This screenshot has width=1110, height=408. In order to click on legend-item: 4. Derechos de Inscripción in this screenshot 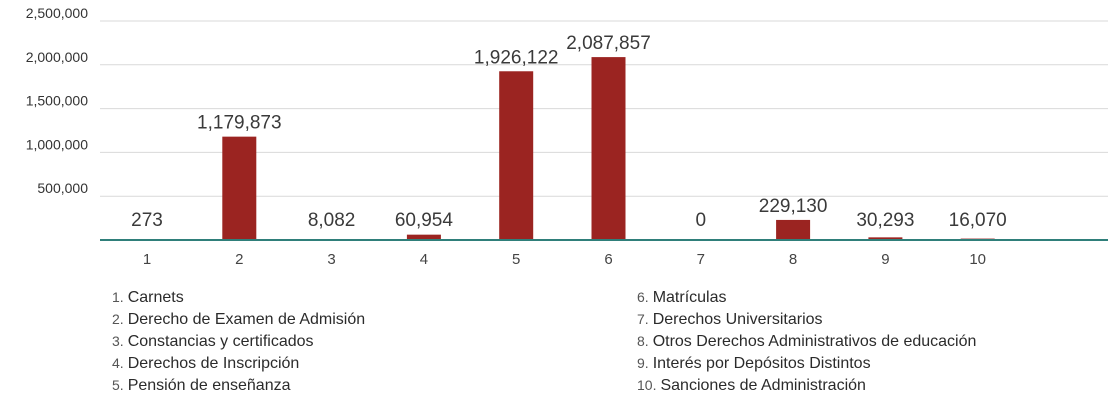, I will do `click(392, 363)`.